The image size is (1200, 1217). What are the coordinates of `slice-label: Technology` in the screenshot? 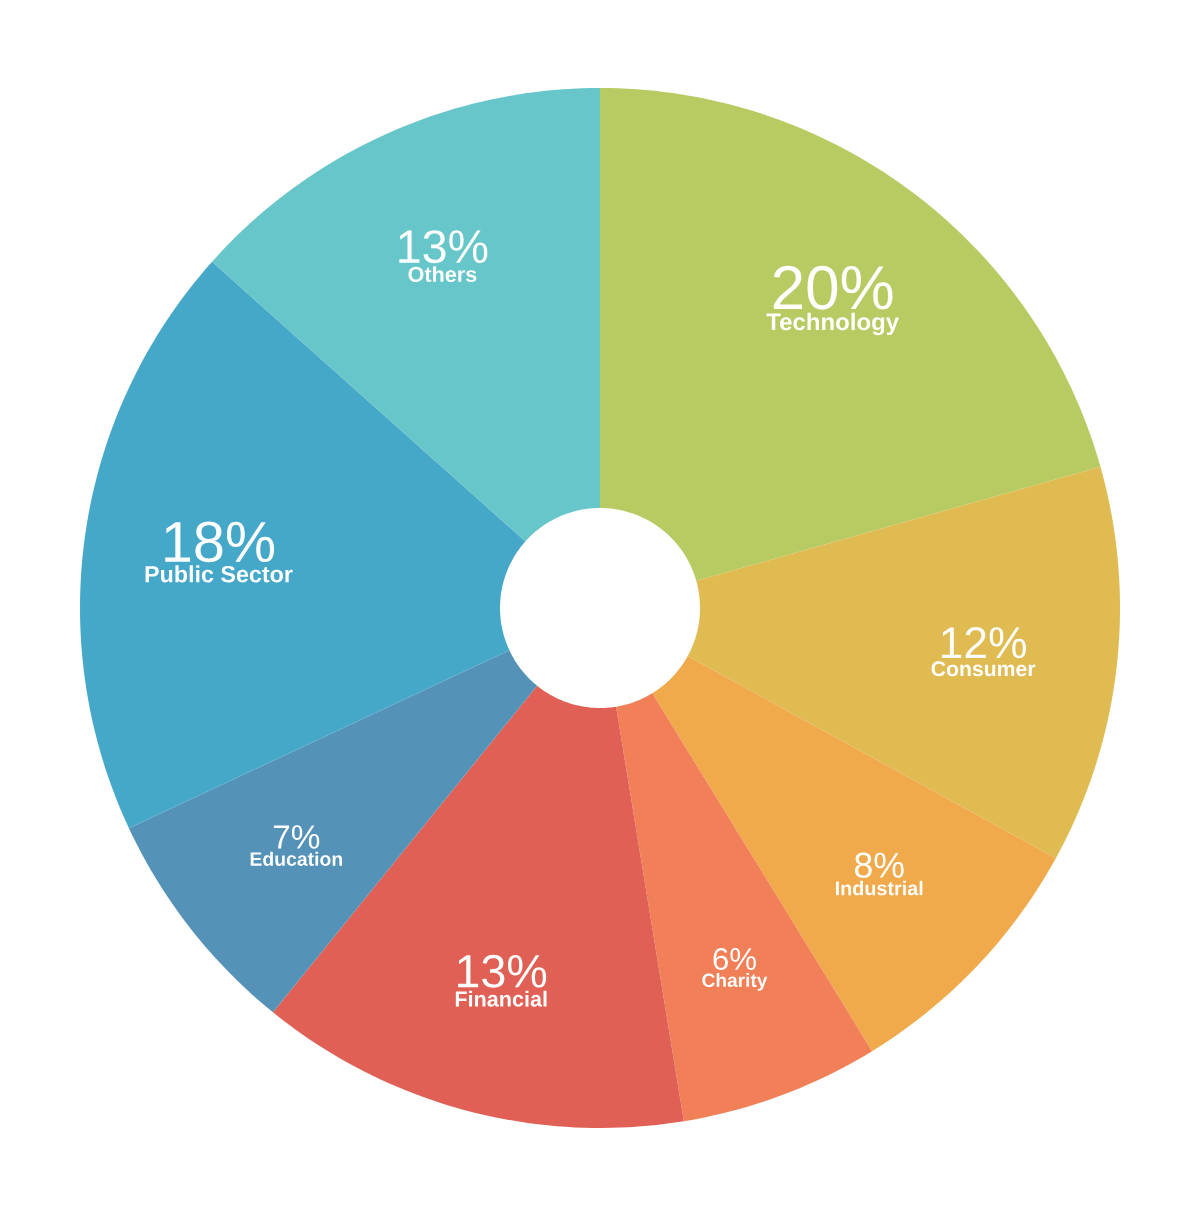 It's located at (833, 324).